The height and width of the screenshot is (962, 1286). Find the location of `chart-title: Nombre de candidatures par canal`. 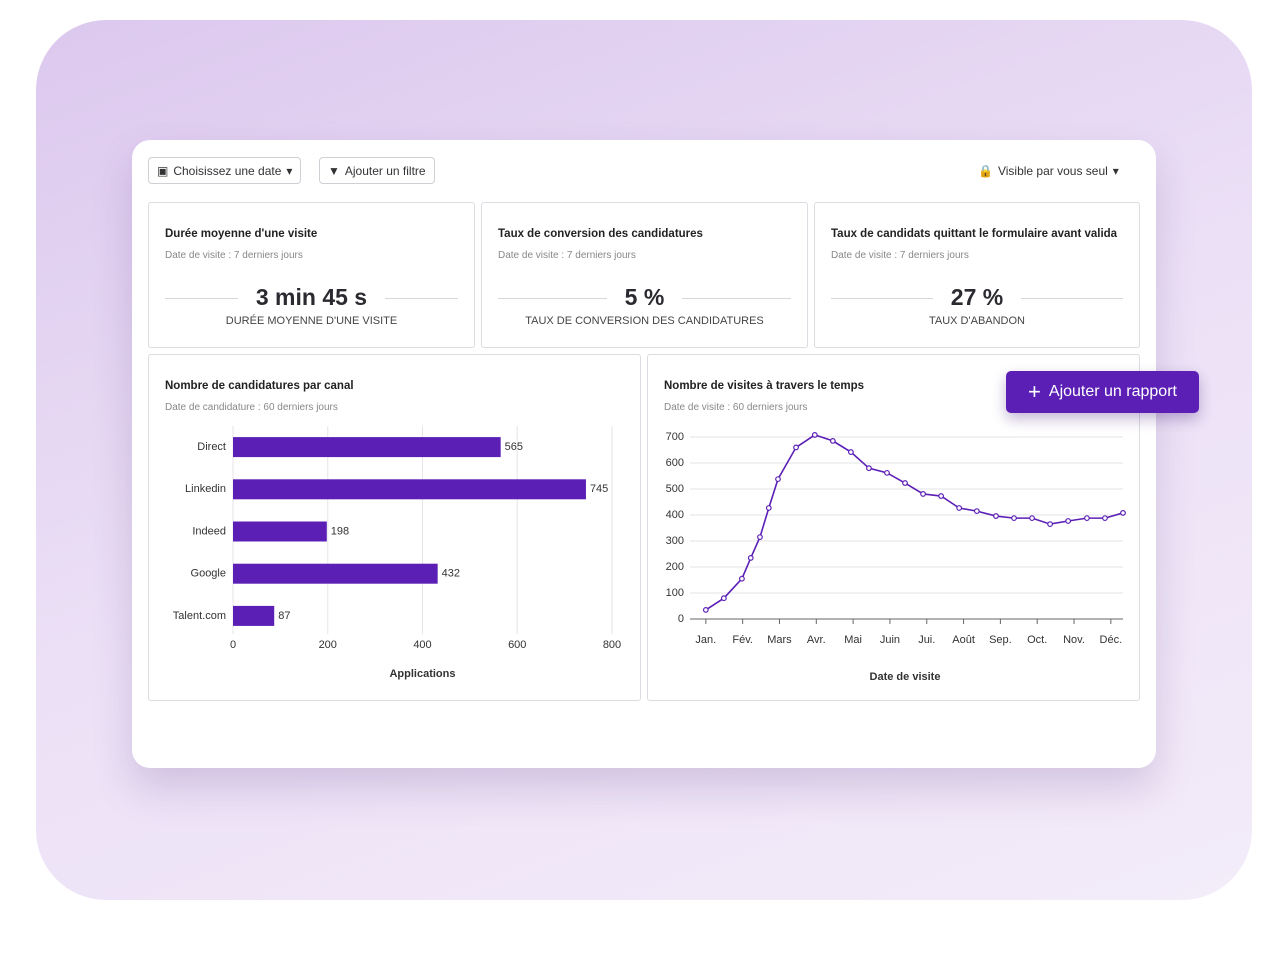

chart-title: Nombre de candidatures par canal is located at coordinates (259, 386).